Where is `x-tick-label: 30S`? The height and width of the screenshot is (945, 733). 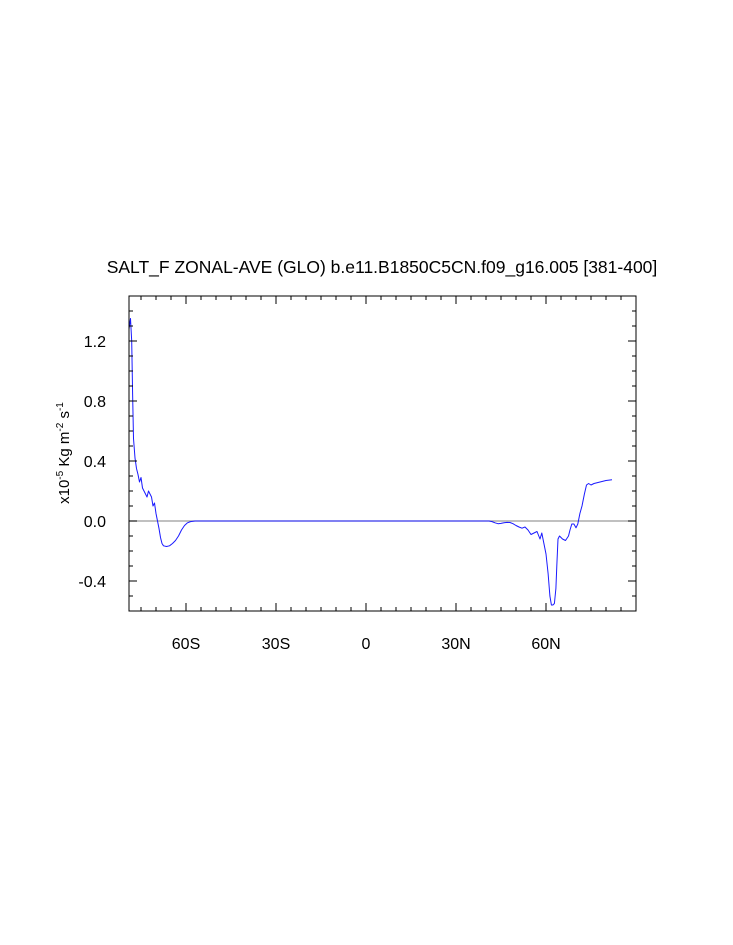 x-tick-label: 30S is located at coordinates (276, 644).